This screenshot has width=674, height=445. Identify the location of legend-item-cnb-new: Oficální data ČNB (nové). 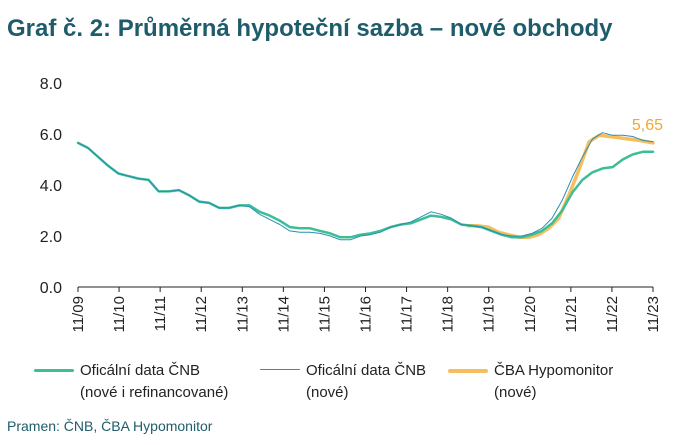
(343, 382).